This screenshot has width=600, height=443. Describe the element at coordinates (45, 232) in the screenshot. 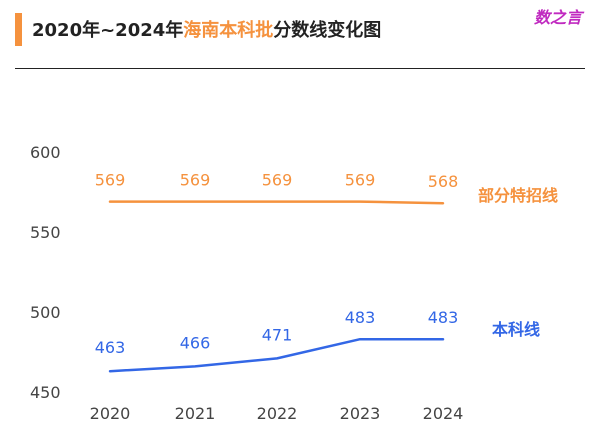

I see `y-tick-label: 550` at that location.